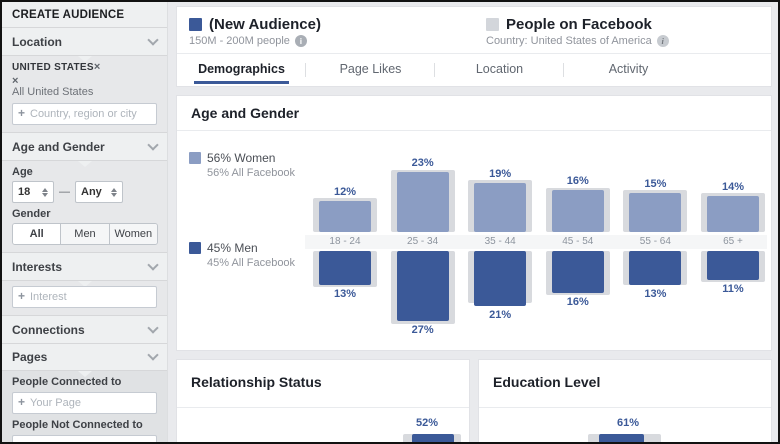 The image size is (780, 444). I want to click on women-legend-swatch, so click(195, 158).